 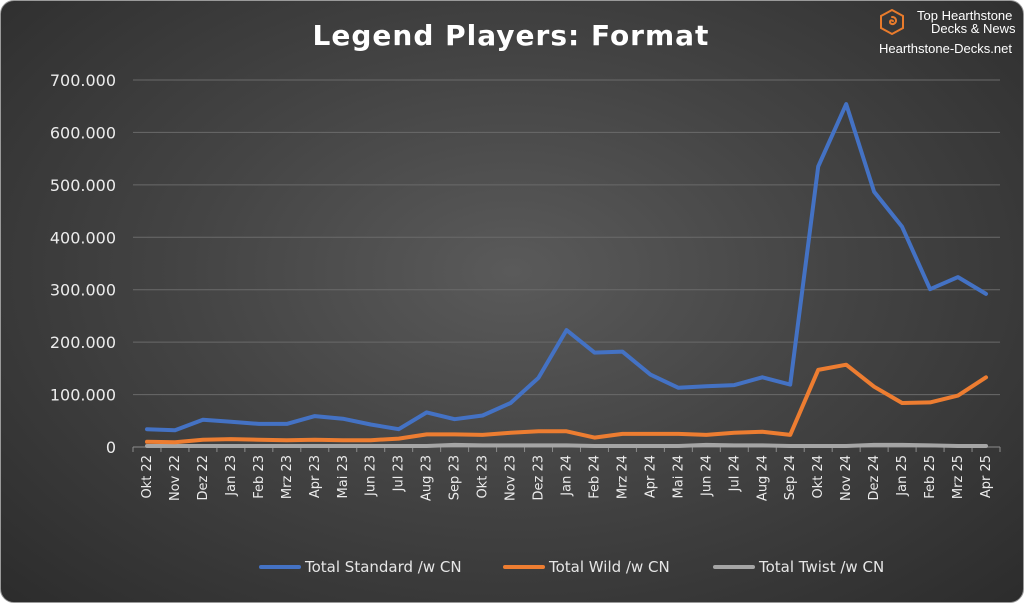 What do you see at coordinates (147, 477) in the screenshot?
I see `x-tick-label: Okt 22` at bounding box center [147, 477].